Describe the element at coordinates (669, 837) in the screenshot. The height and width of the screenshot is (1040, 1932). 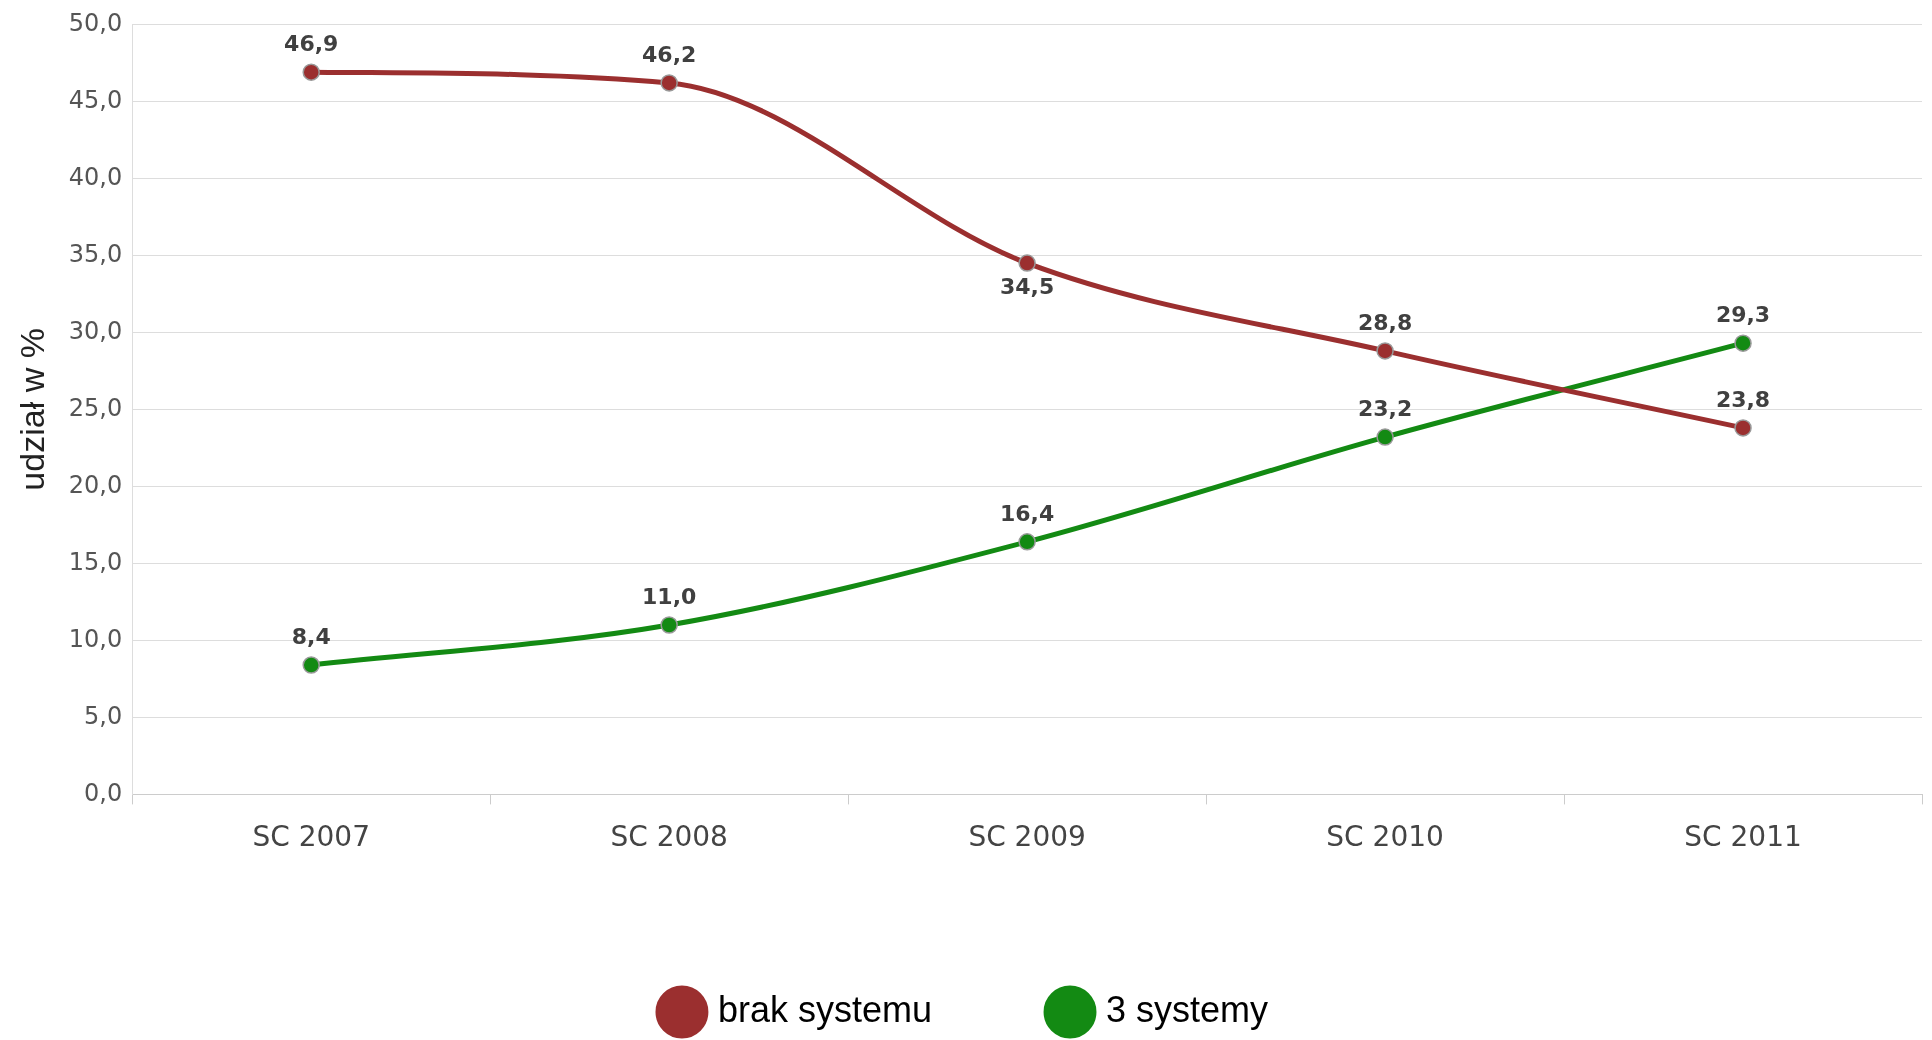
I see `x-tick-label: SC 2008` at that location.